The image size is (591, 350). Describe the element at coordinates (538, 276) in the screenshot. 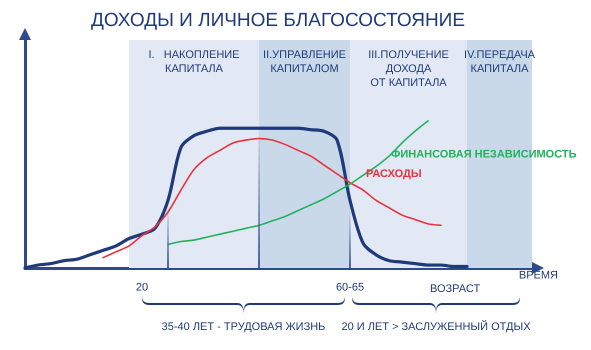

I see `x-axis-title: ВРЕМЯ` at that location.